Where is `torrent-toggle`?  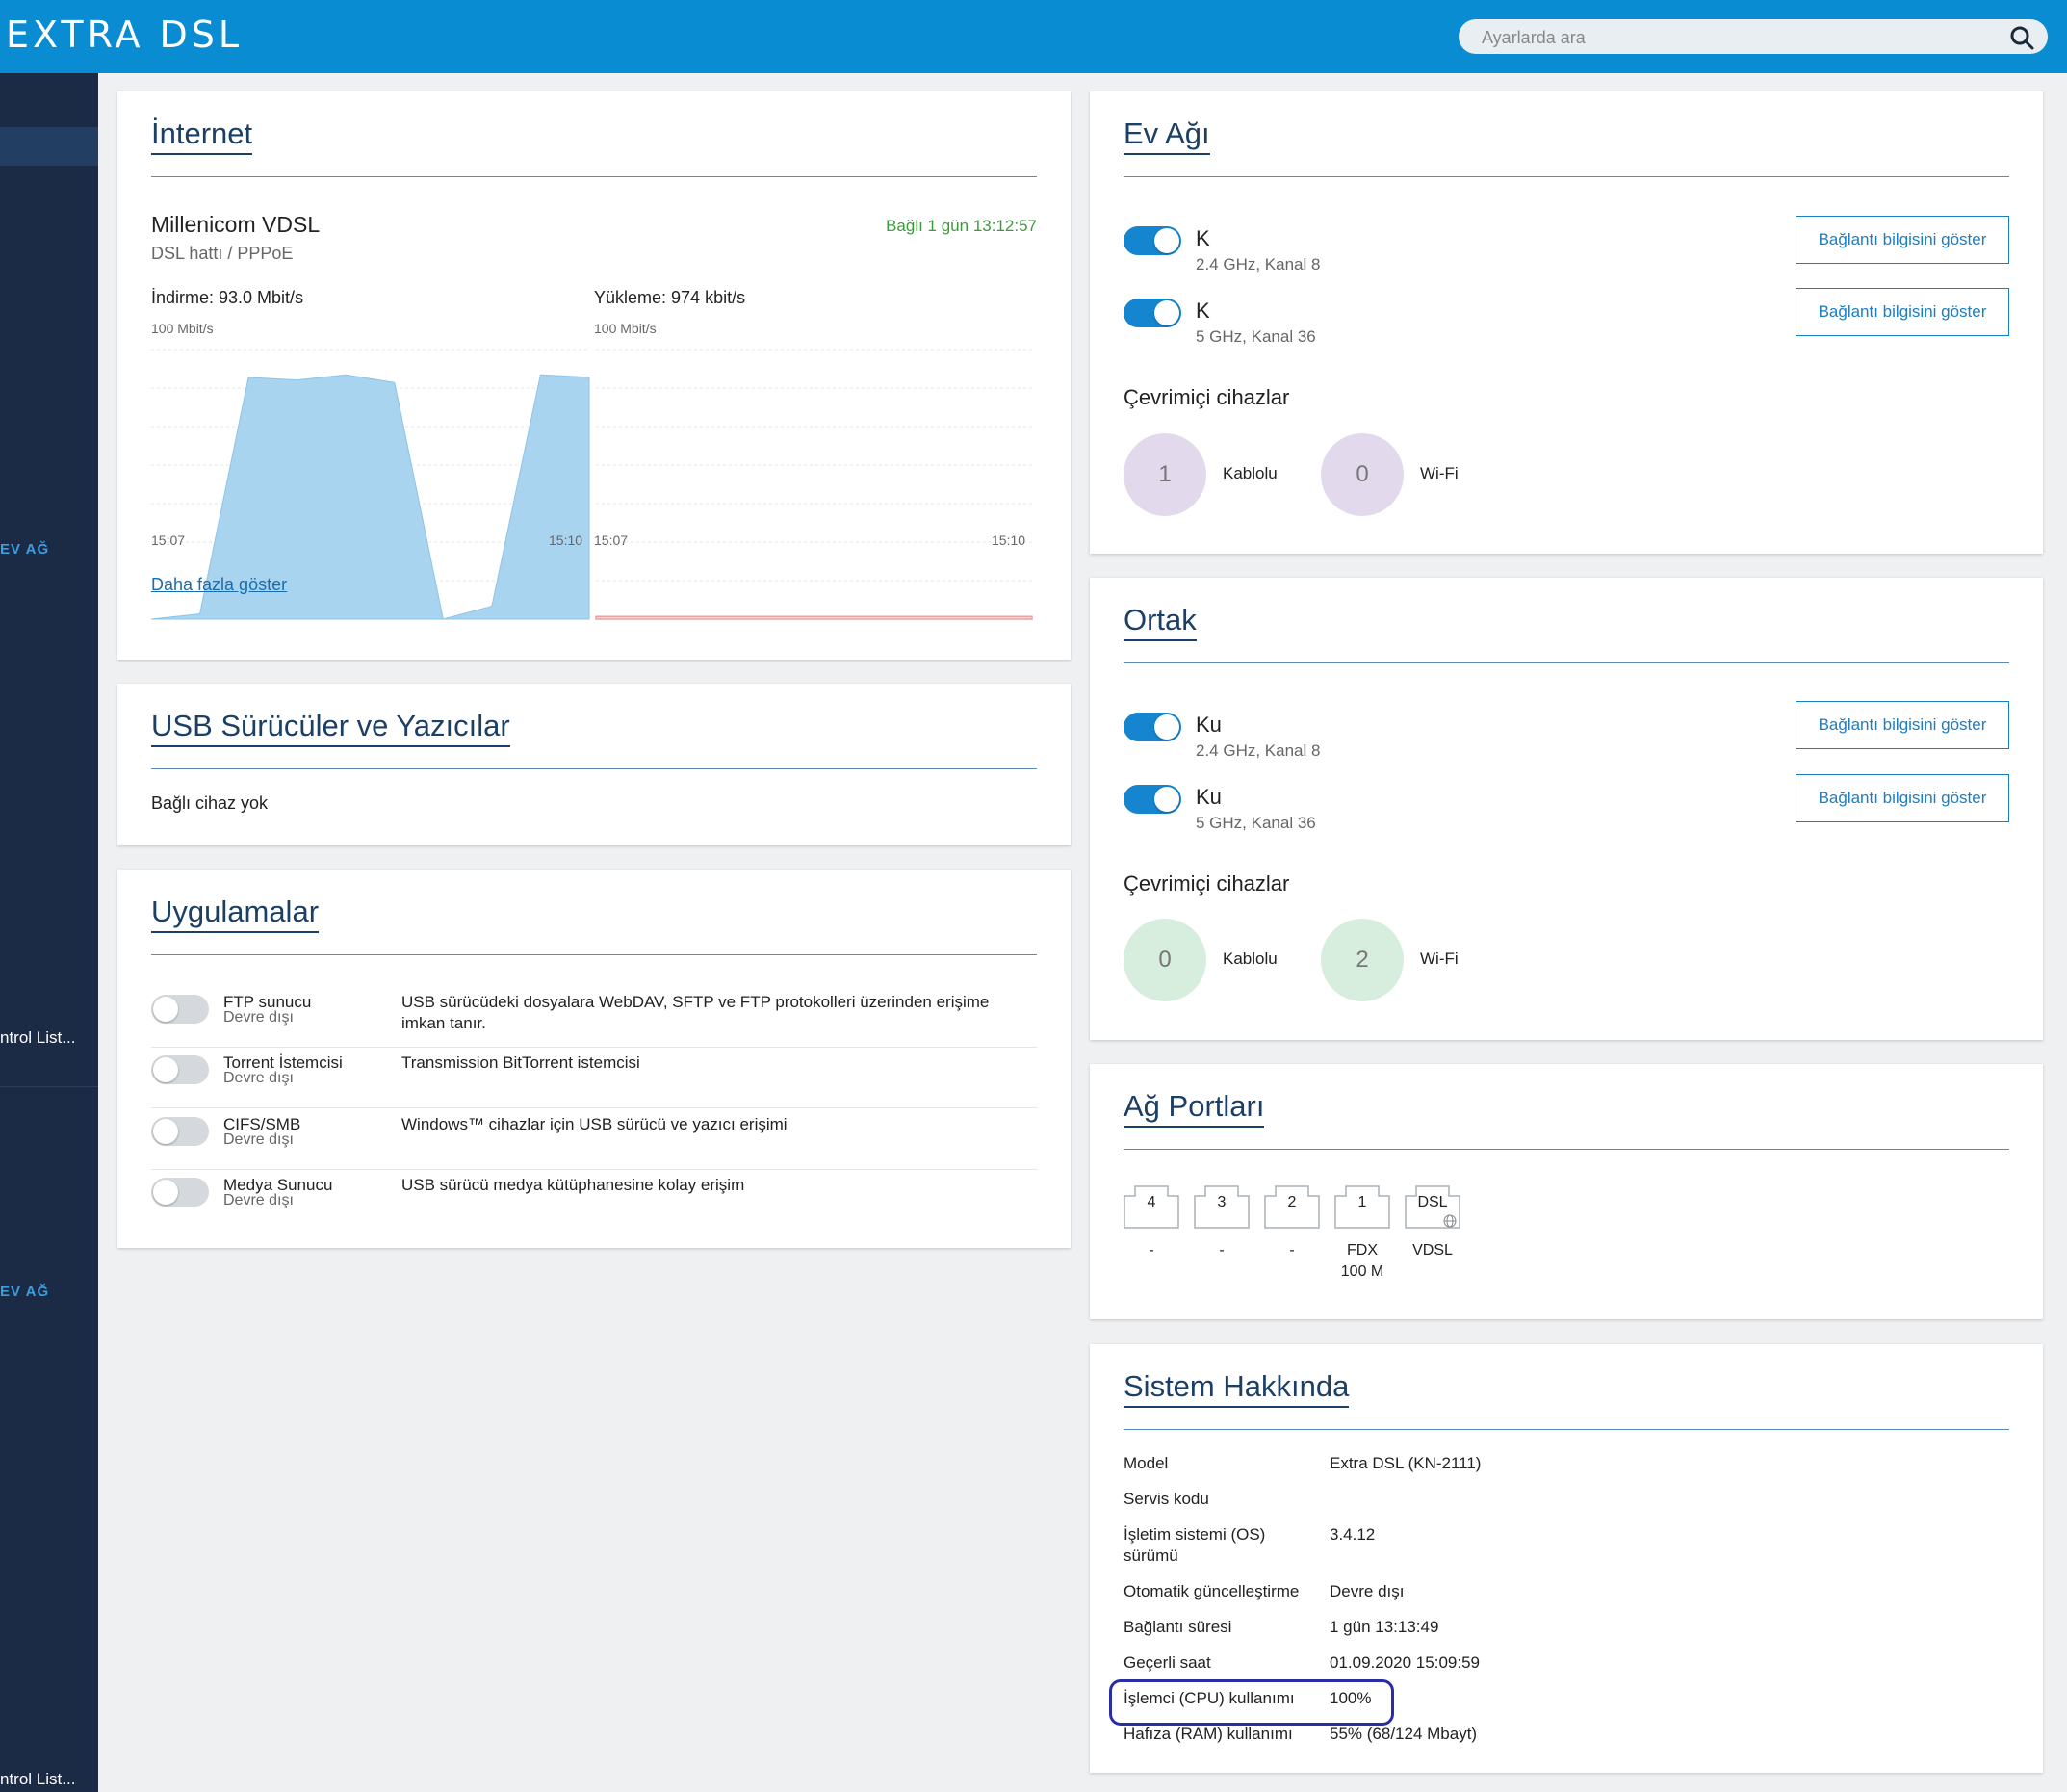
torrent-toggle is located at coordinates (180, 1069).